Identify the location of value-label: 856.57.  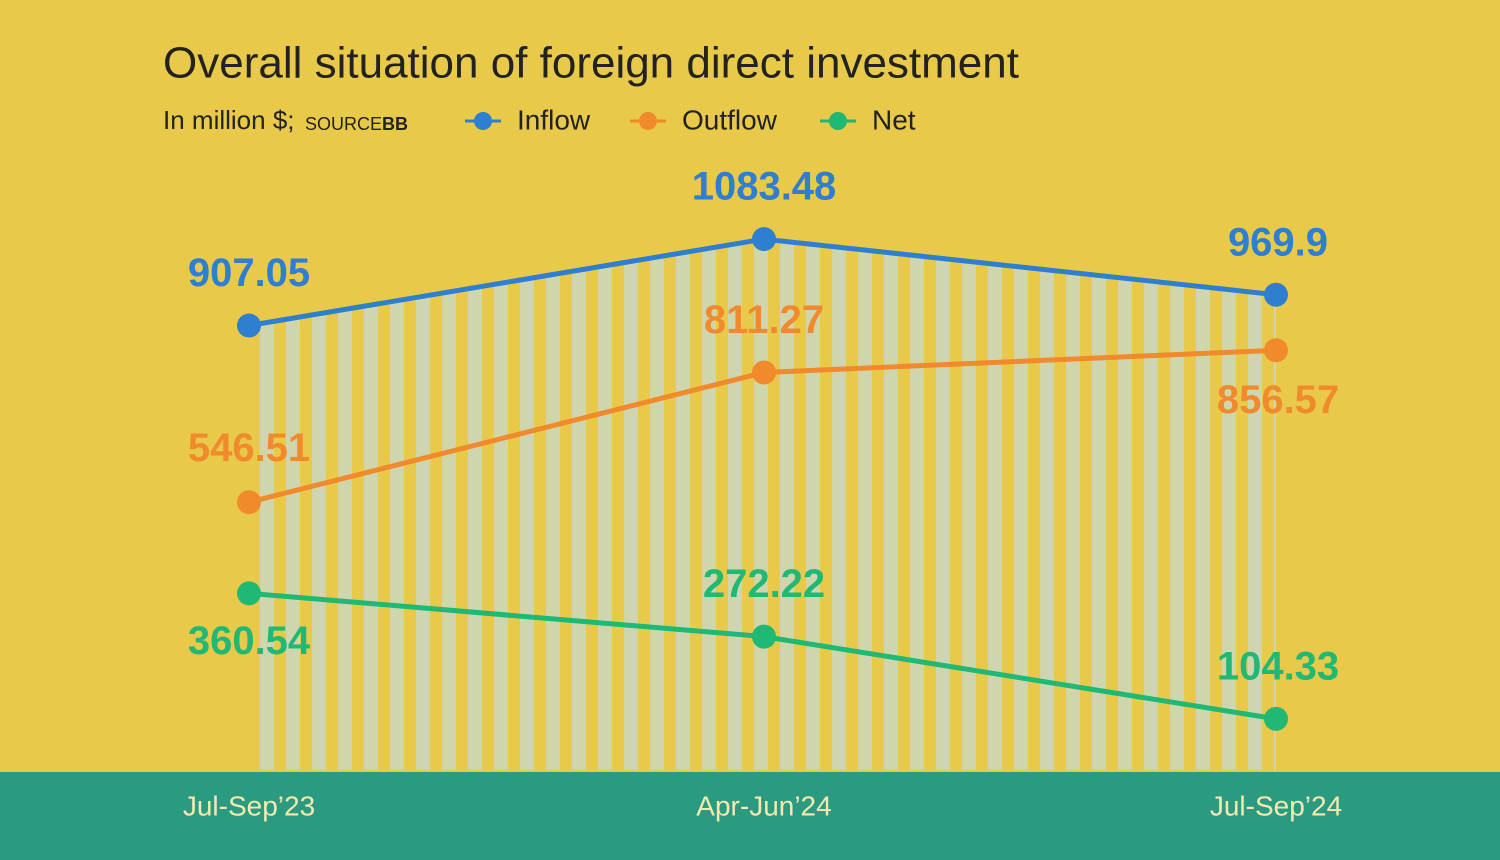
(1278, 400).